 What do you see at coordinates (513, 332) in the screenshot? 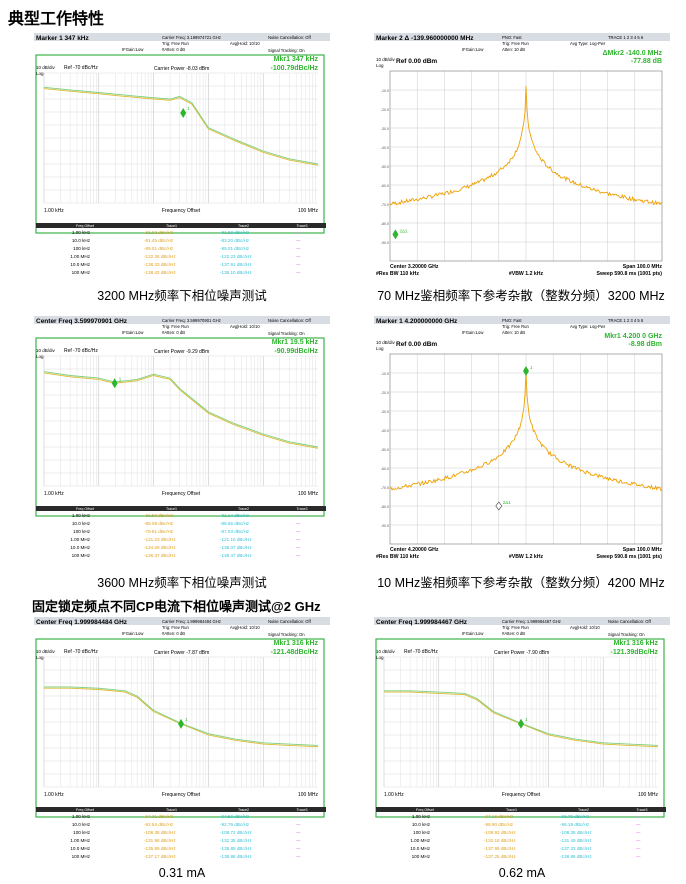
I see `header-info: Atten: 10 dB` at bounding box center [513, 332].